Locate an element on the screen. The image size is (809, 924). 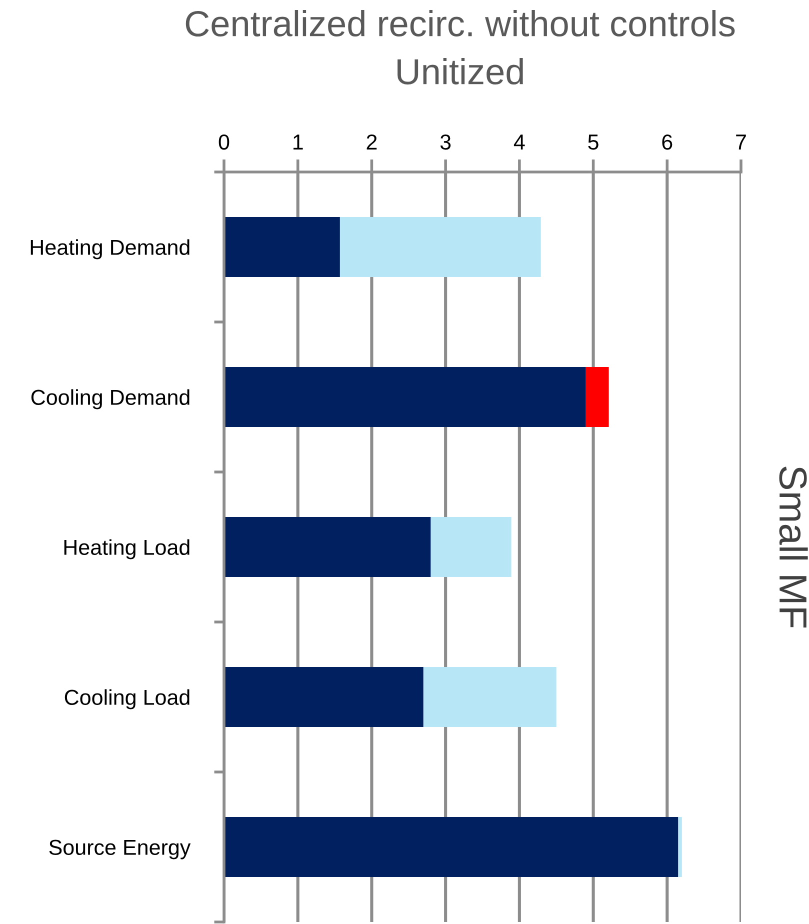
x-tick-label: 6 is located at coordinates (667, 142).